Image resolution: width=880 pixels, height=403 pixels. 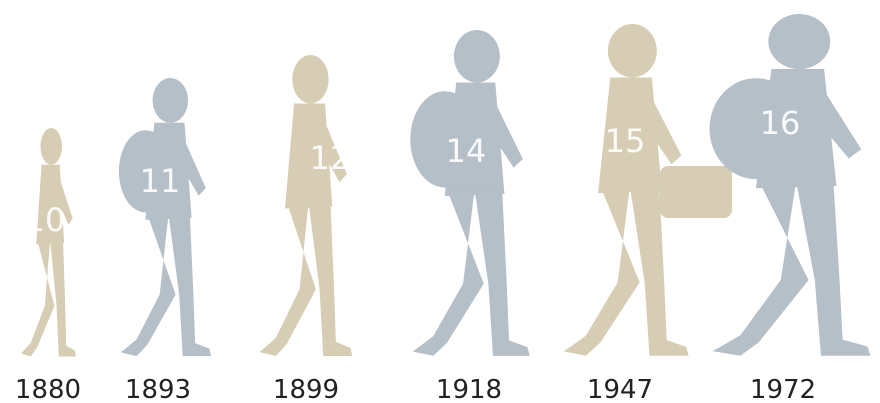 I want to click on year-label: 1947, so click(x=620, y=389).